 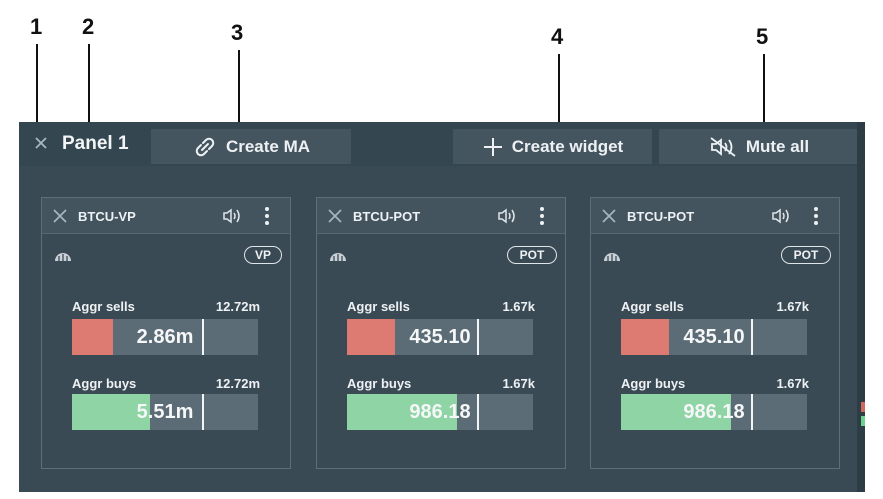 I want to click on create-widget-button: Create widget, so click(x=552, y=146).